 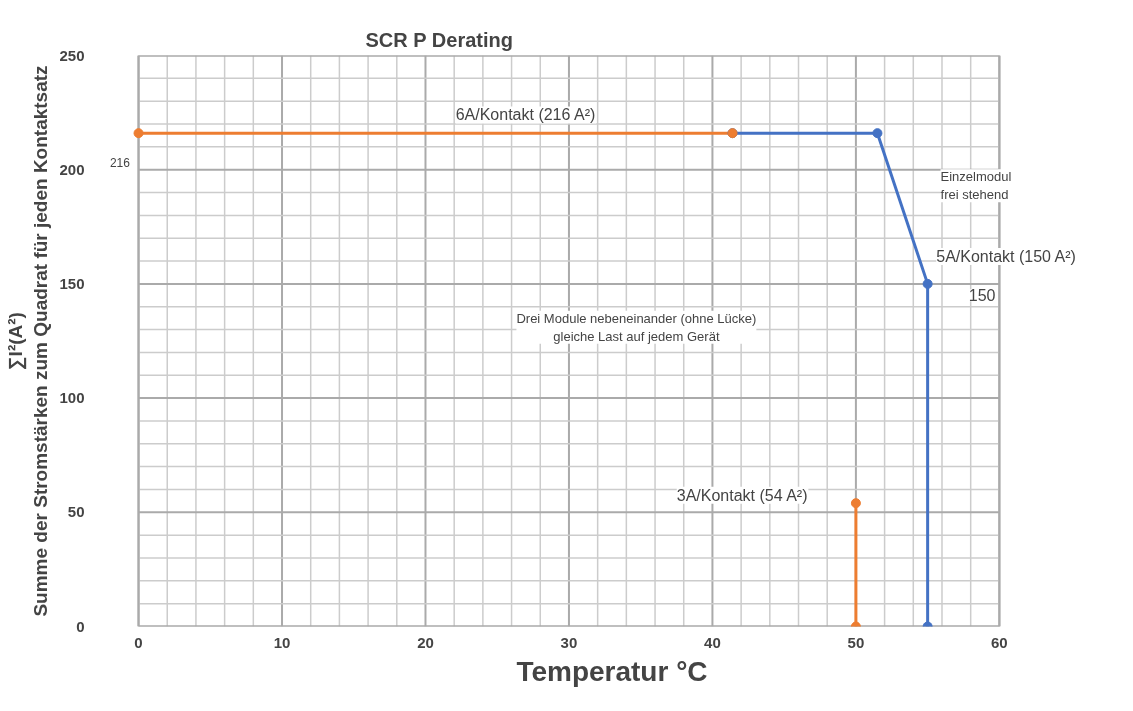 I want to click on annotation: 150, so click(x=982, y=296).